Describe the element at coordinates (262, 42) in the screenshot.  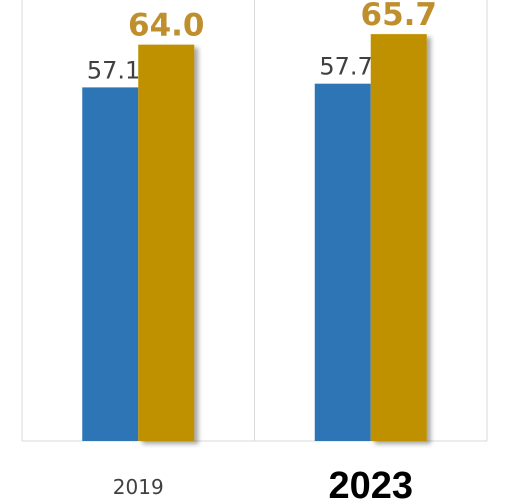
I see `data-labels: 57.1 64.0 57.7 65.7` at that location.